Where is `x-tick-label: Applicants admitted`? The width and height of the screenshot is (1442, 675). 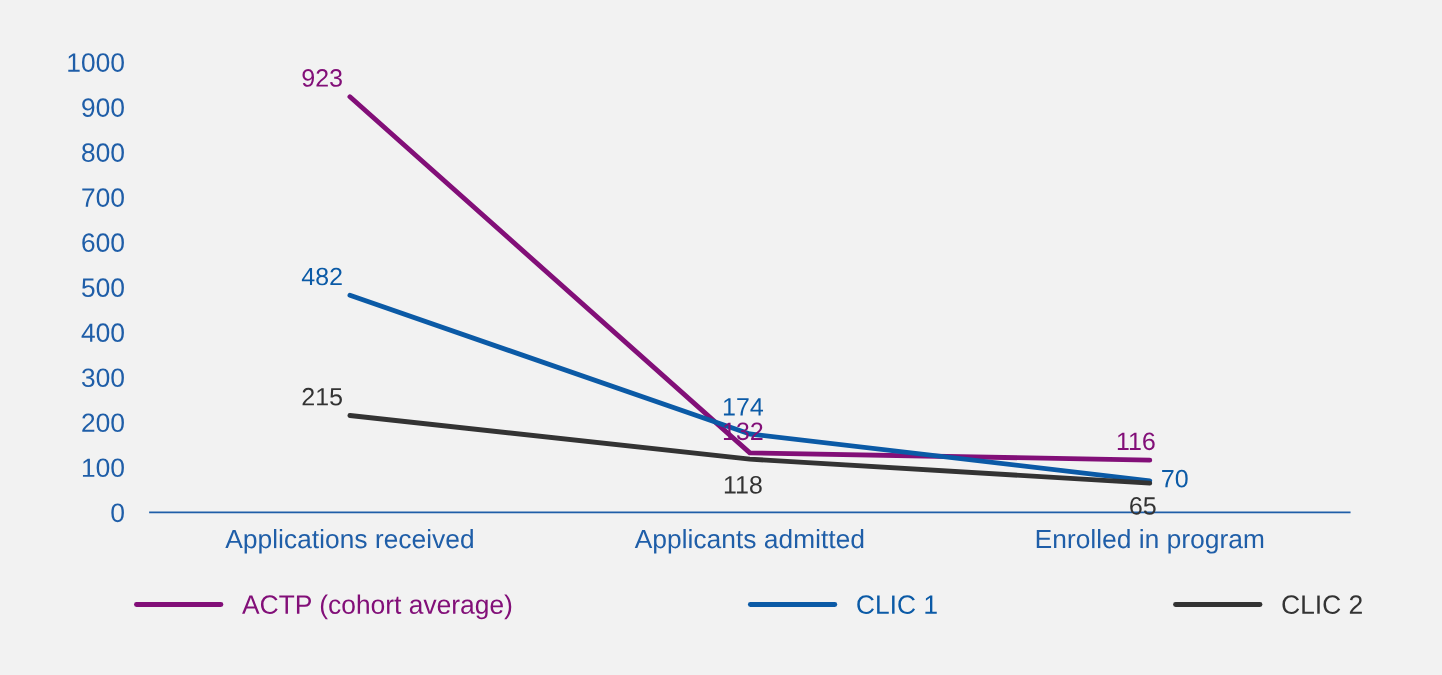
x-tick-label: Applicants admitted is located at coordinates (749, 541).